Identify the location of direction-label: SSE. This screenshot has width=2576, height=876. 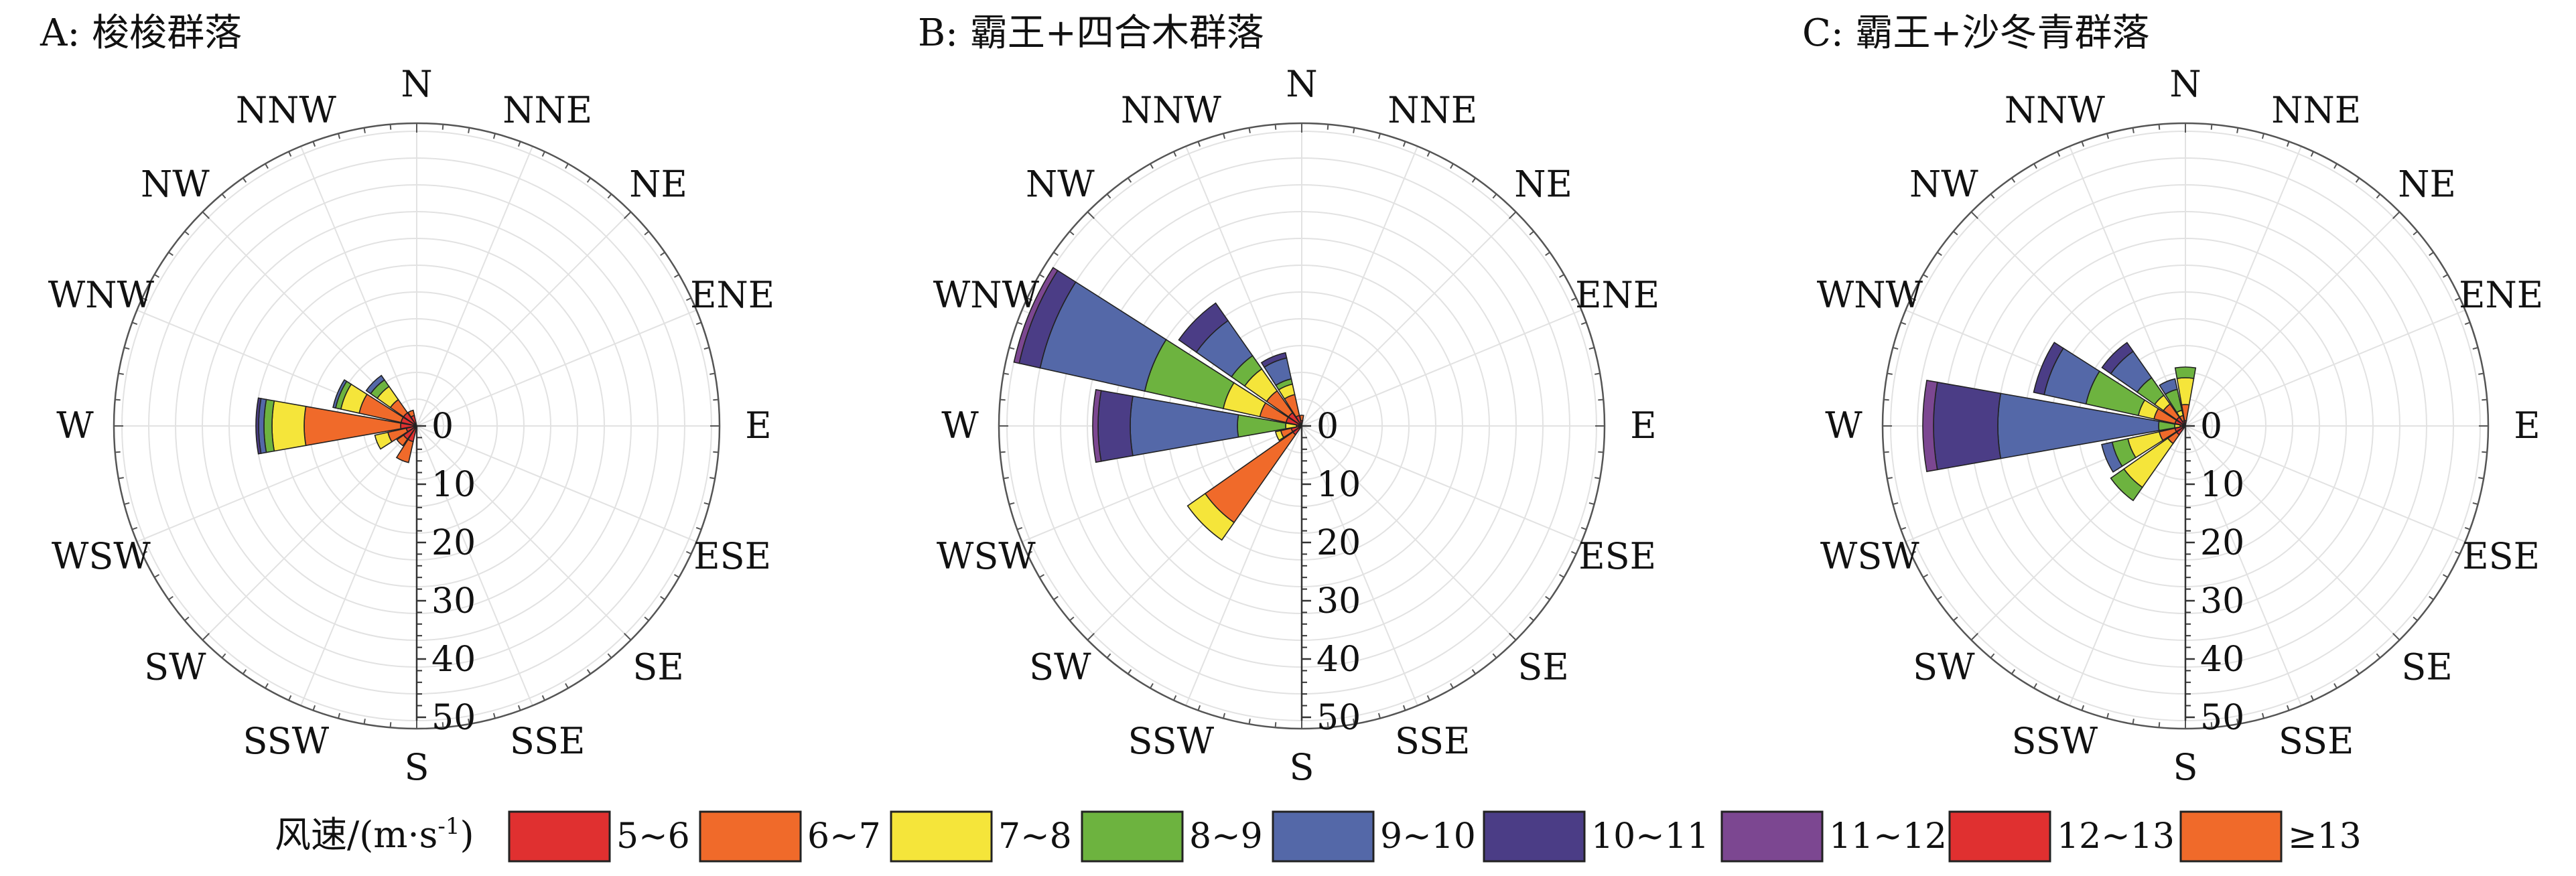
(1432, 741).